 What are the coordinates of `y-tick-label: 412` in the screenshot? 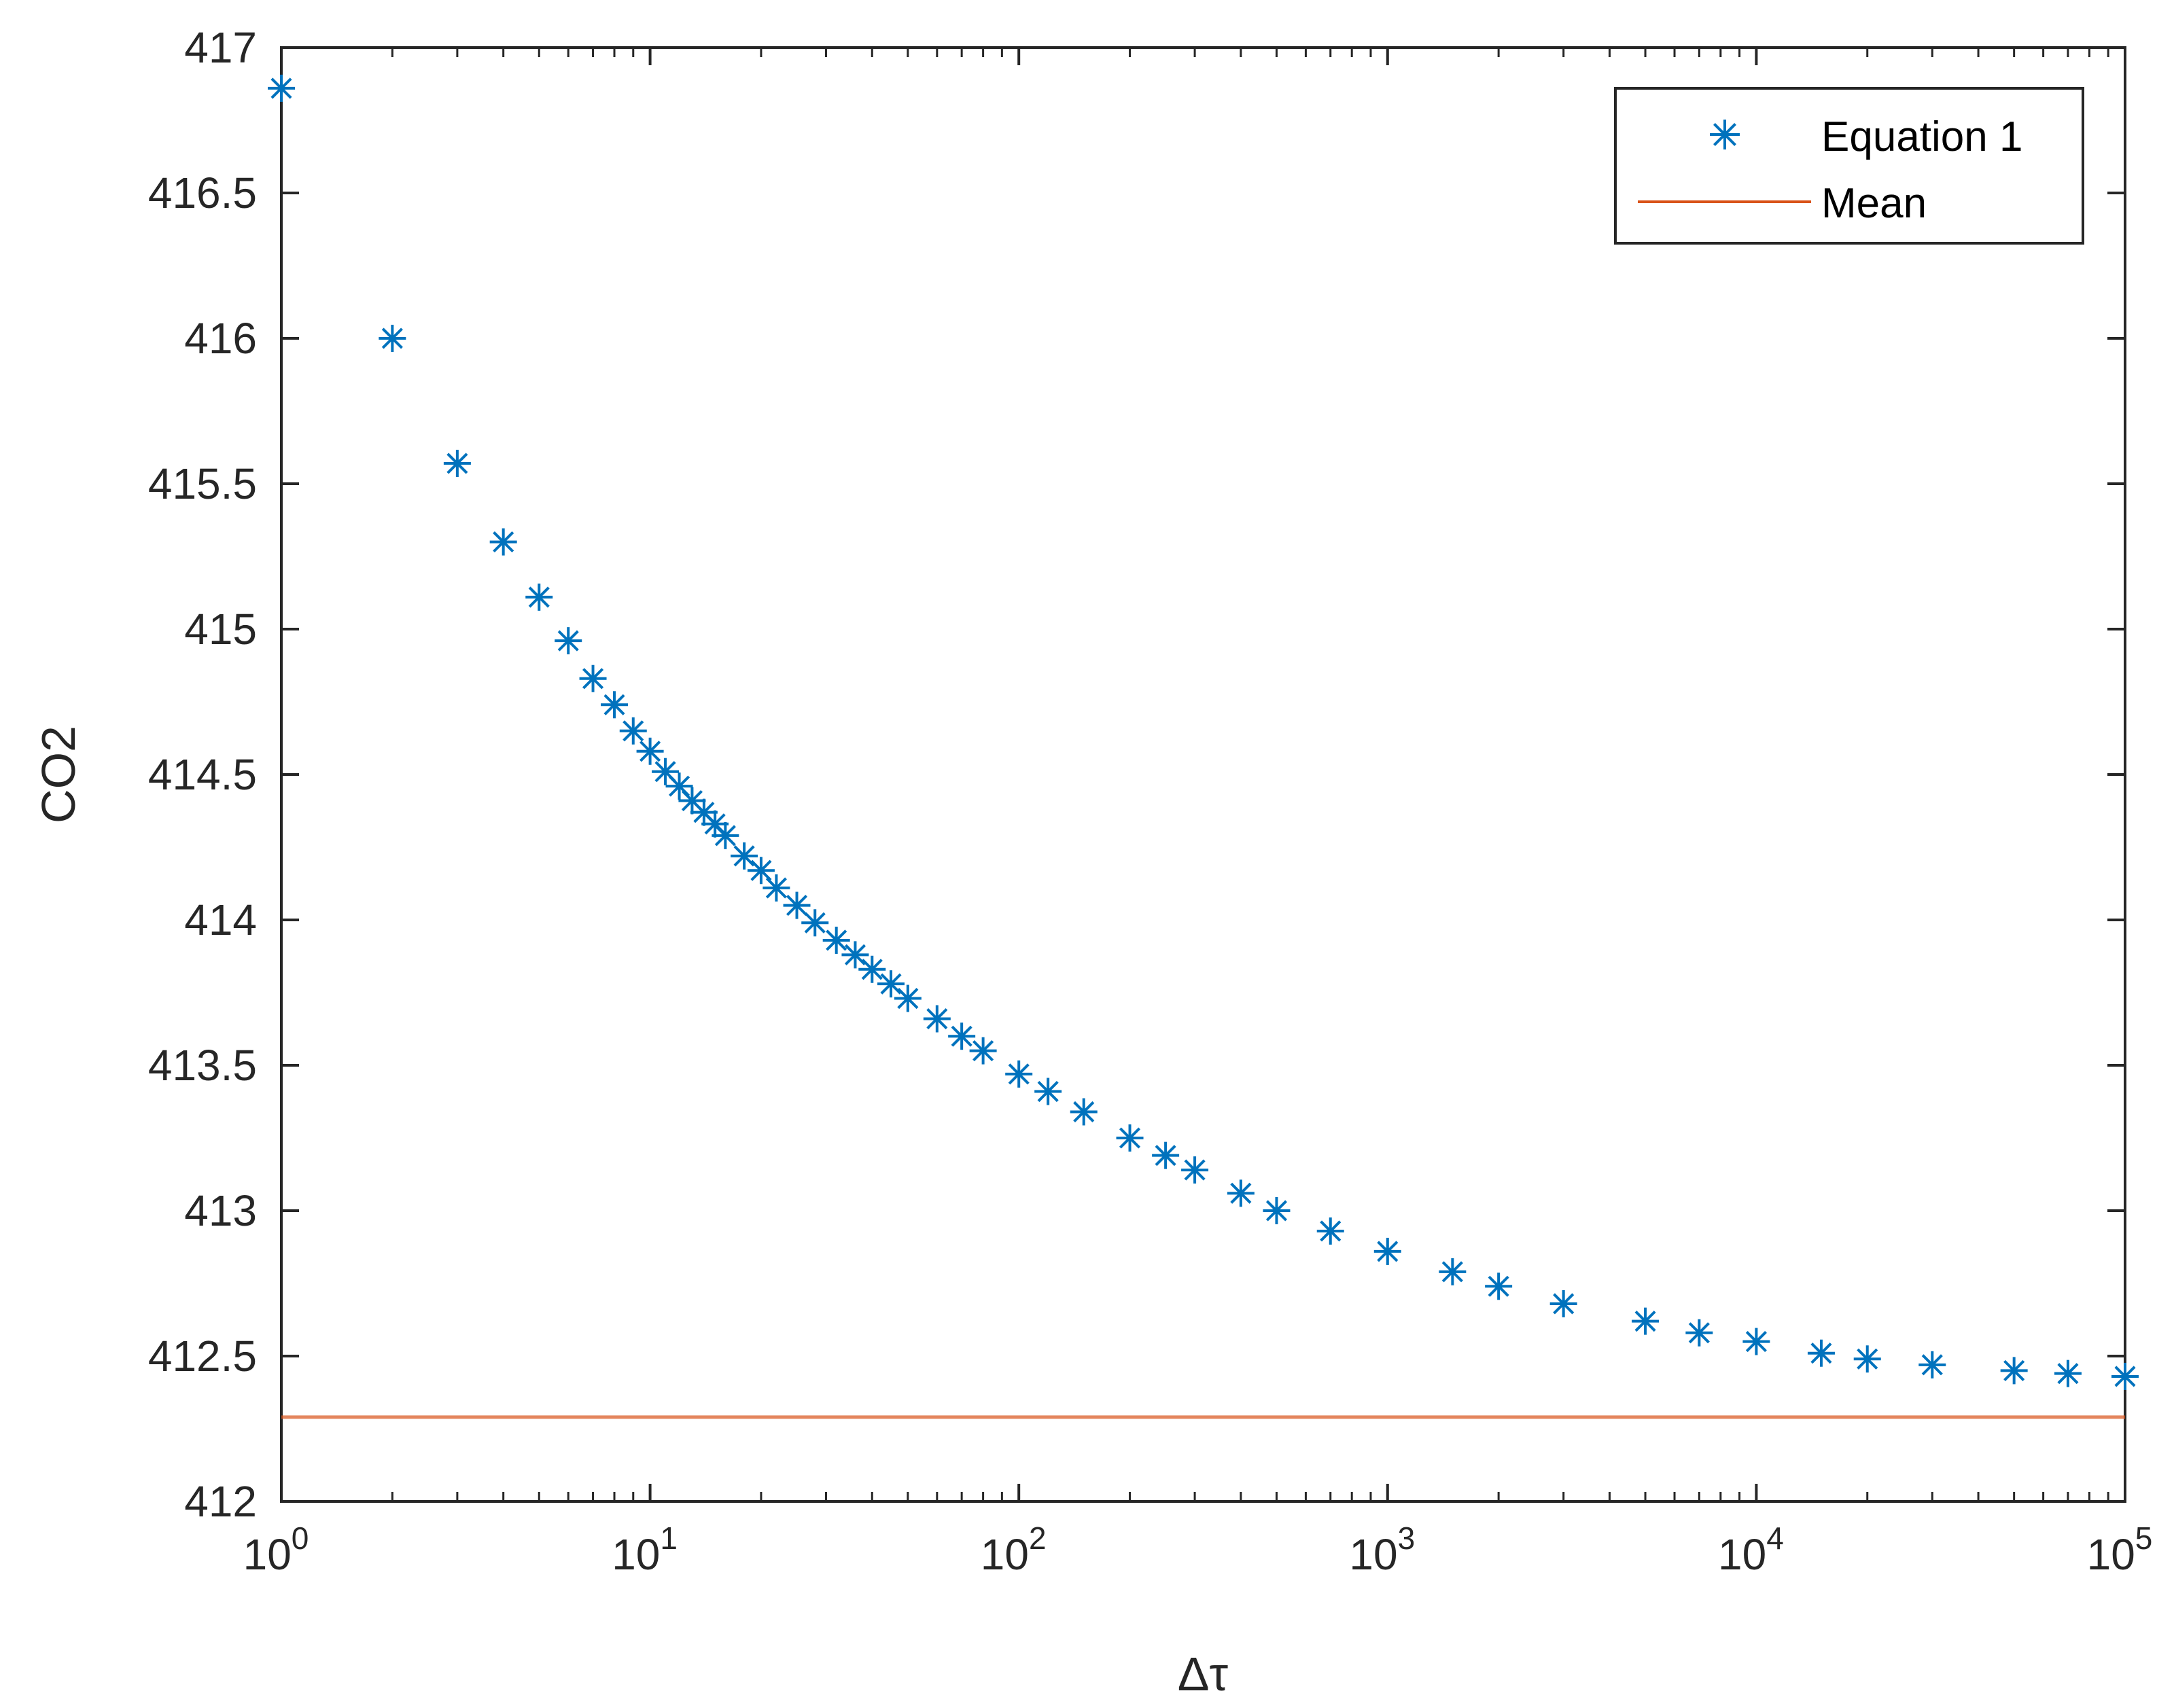 It's located at (220, 1501).